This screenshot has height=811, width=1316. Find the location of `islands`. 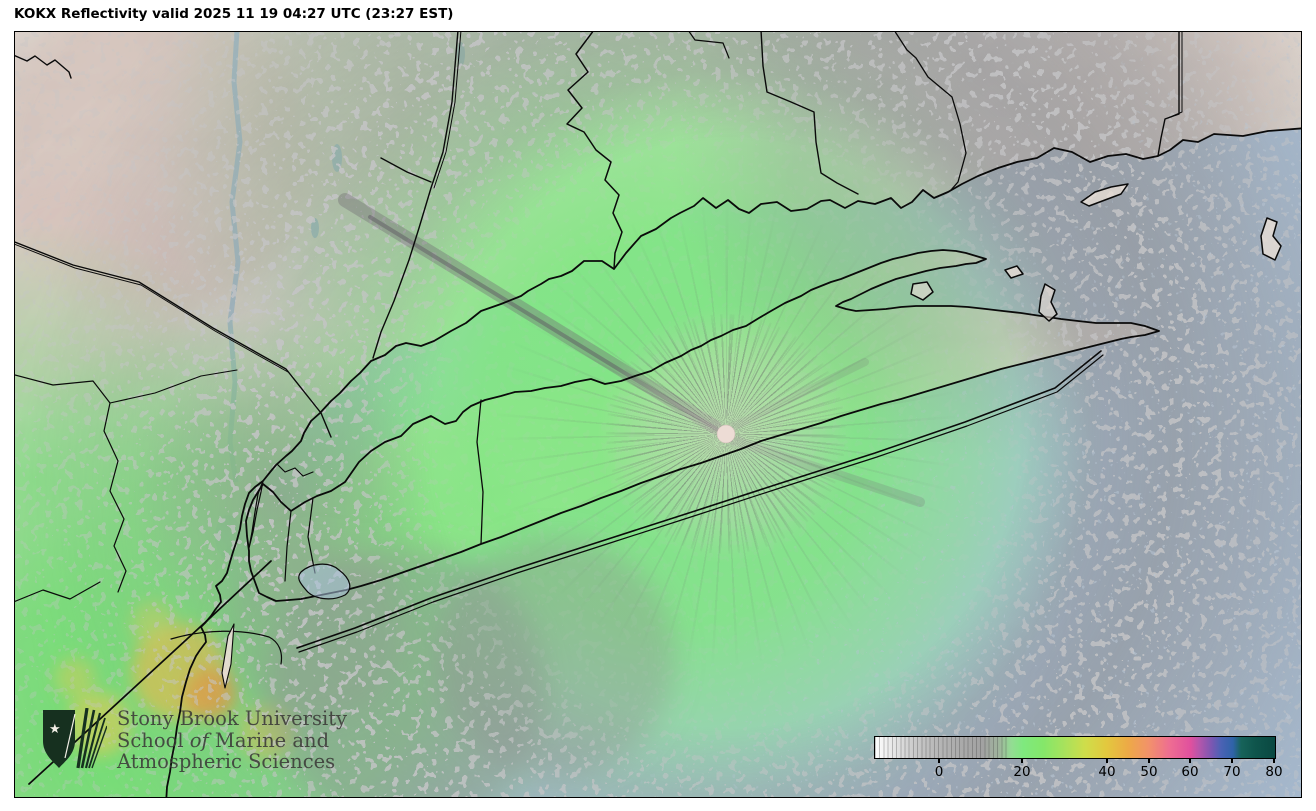

islands is located at coordinates (1096, 252).